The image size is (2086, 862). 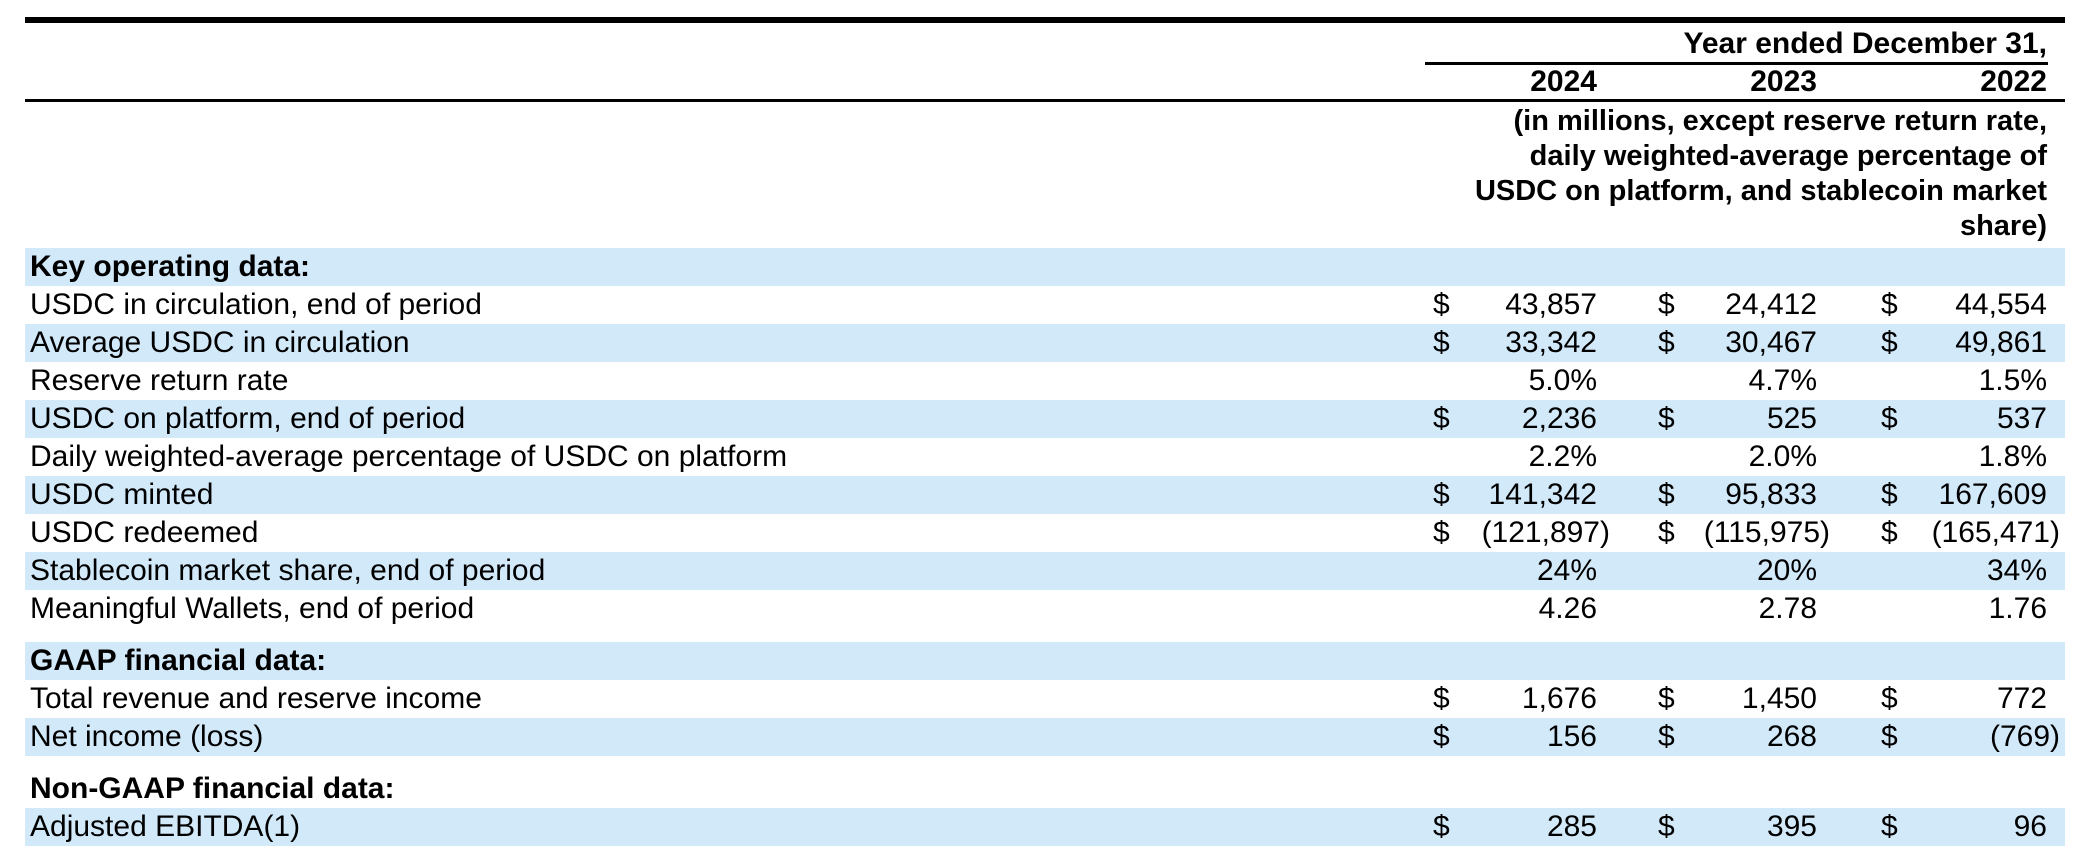 What do you see at coordinates (1791, 418) in the screenshot?
I see `value-cell: 525` at bounding box center [1791, 418].